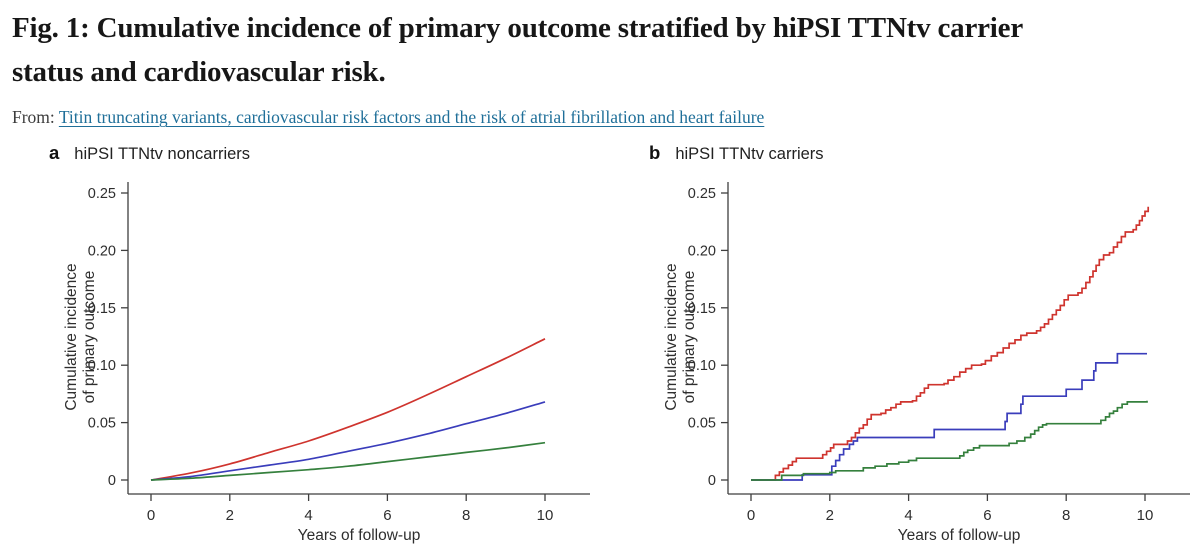  What do you see at coordinates (162, 154) in the screenshot?
I see `panel-a-title: hiPSI TTNtv noncarriers` at bounding box center [162, 154].